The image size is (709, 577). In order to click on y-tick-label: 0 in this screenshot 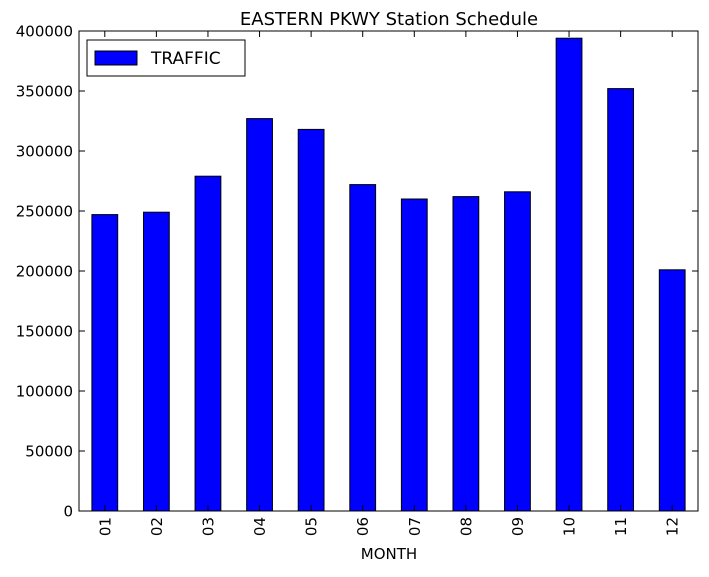, I will do `click(68, 512)`.